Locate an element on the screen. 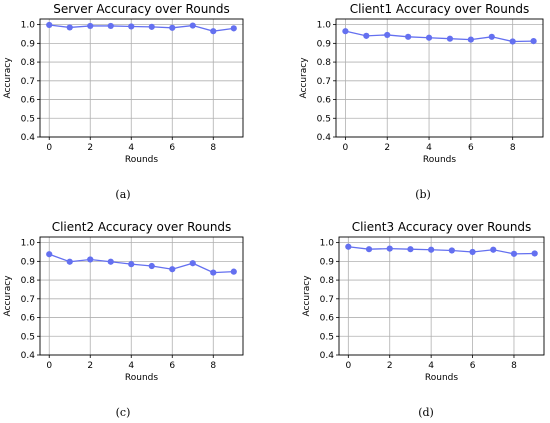 This screenshot has height=423, width=550. chart-title: Client1 Accuracy over Rounds is located at coordinates (440, 9).